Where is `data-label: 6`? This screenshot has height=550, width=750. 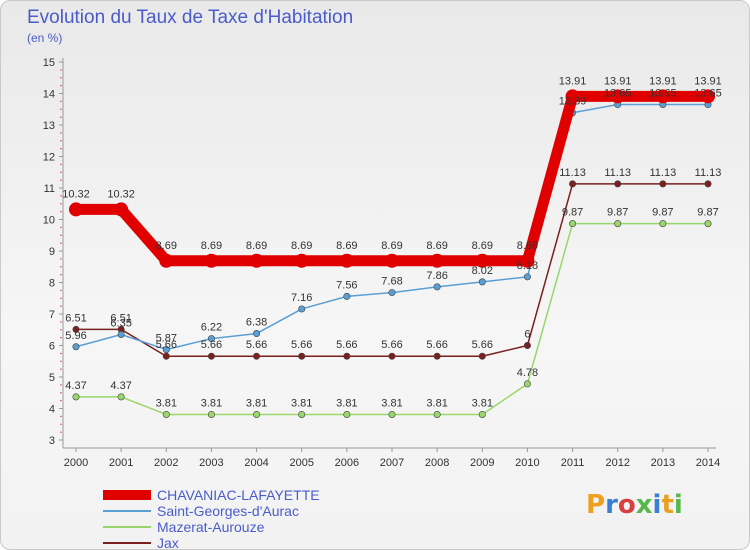
data-label: 6 is located at coordinates (527, 335).